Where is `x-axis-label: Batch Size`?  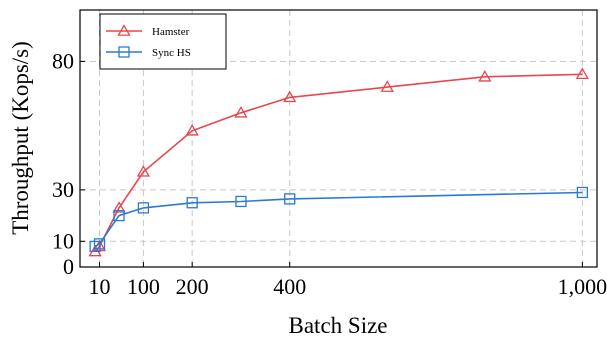 x-axis-label: Batch Size is located at coordinates (338, 325).